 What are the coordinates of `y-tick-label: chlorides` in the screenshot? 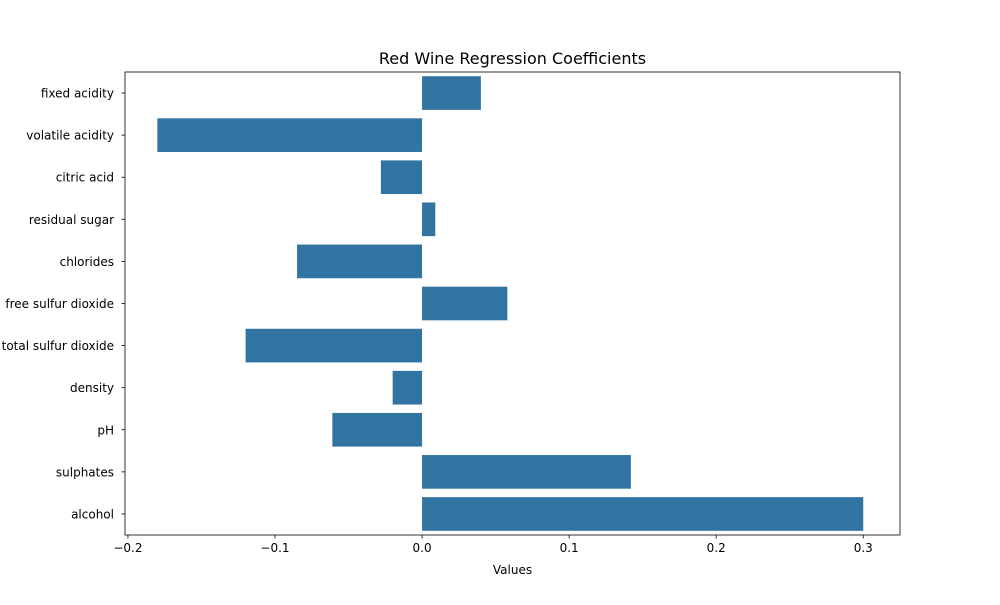 It's located at (87, 262).